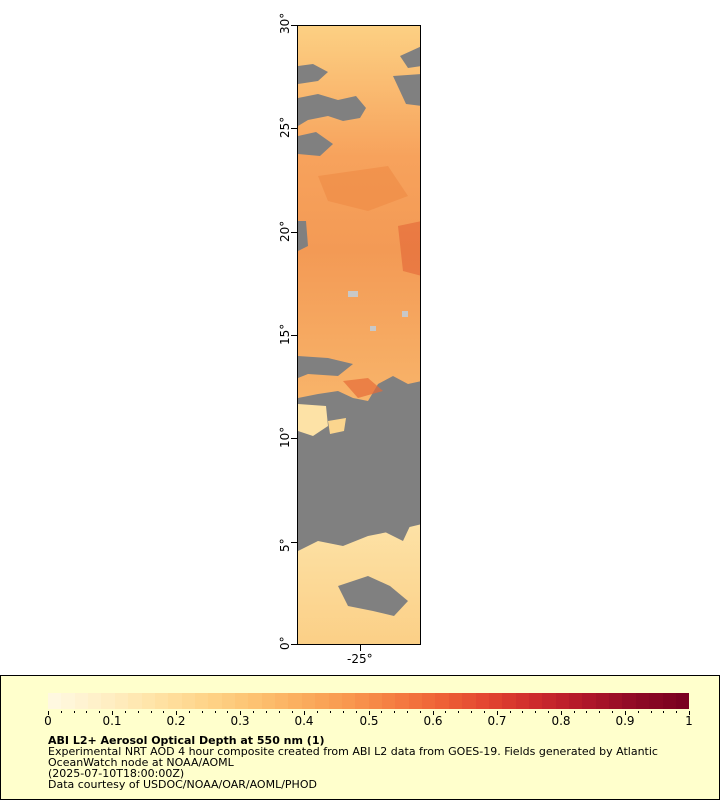  I want to click on color-bar-label: 0.1, so click(112, 721).